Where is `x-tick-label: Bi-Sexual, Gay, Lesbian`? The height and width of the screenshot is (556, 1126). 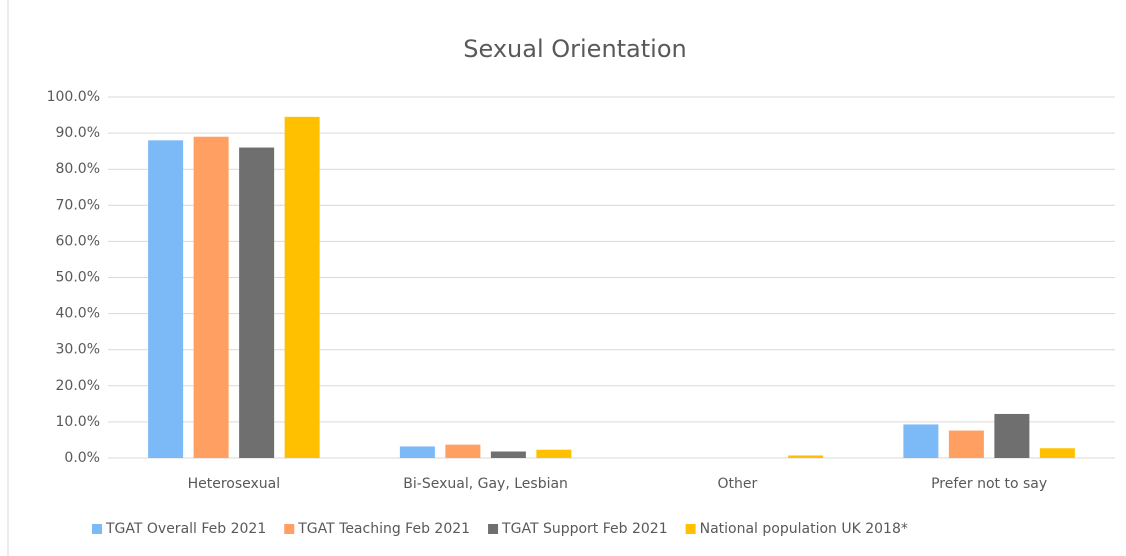 x-tick-label: Bi-Sexual, Gay, Lesbian is located at coordinates (485, 484).